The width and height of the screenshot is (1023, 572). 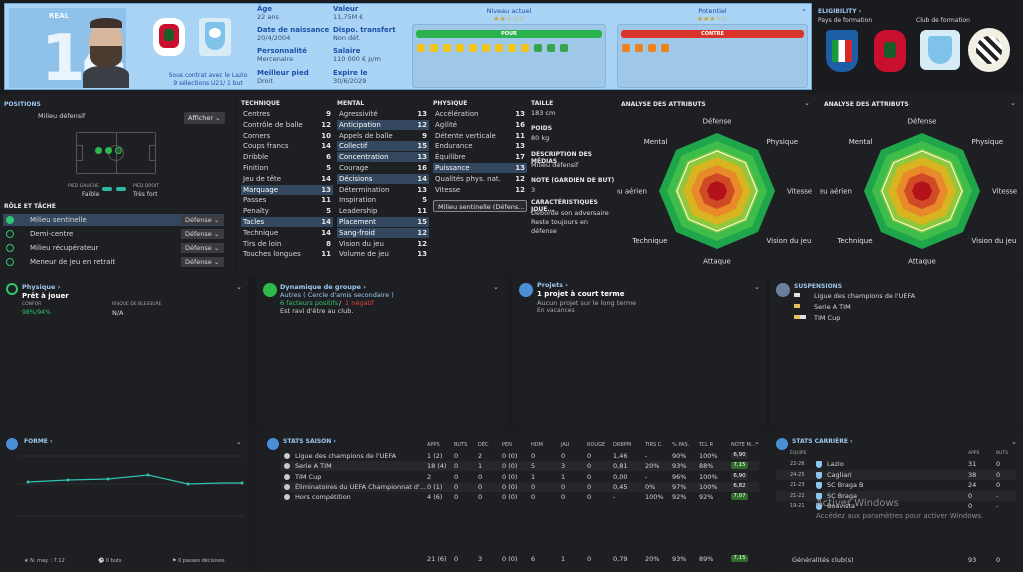 What do you see at coordinates (845, 485) in the screenshot?
I see `career-team: SC Braga B` at bounding box center [845, 485].